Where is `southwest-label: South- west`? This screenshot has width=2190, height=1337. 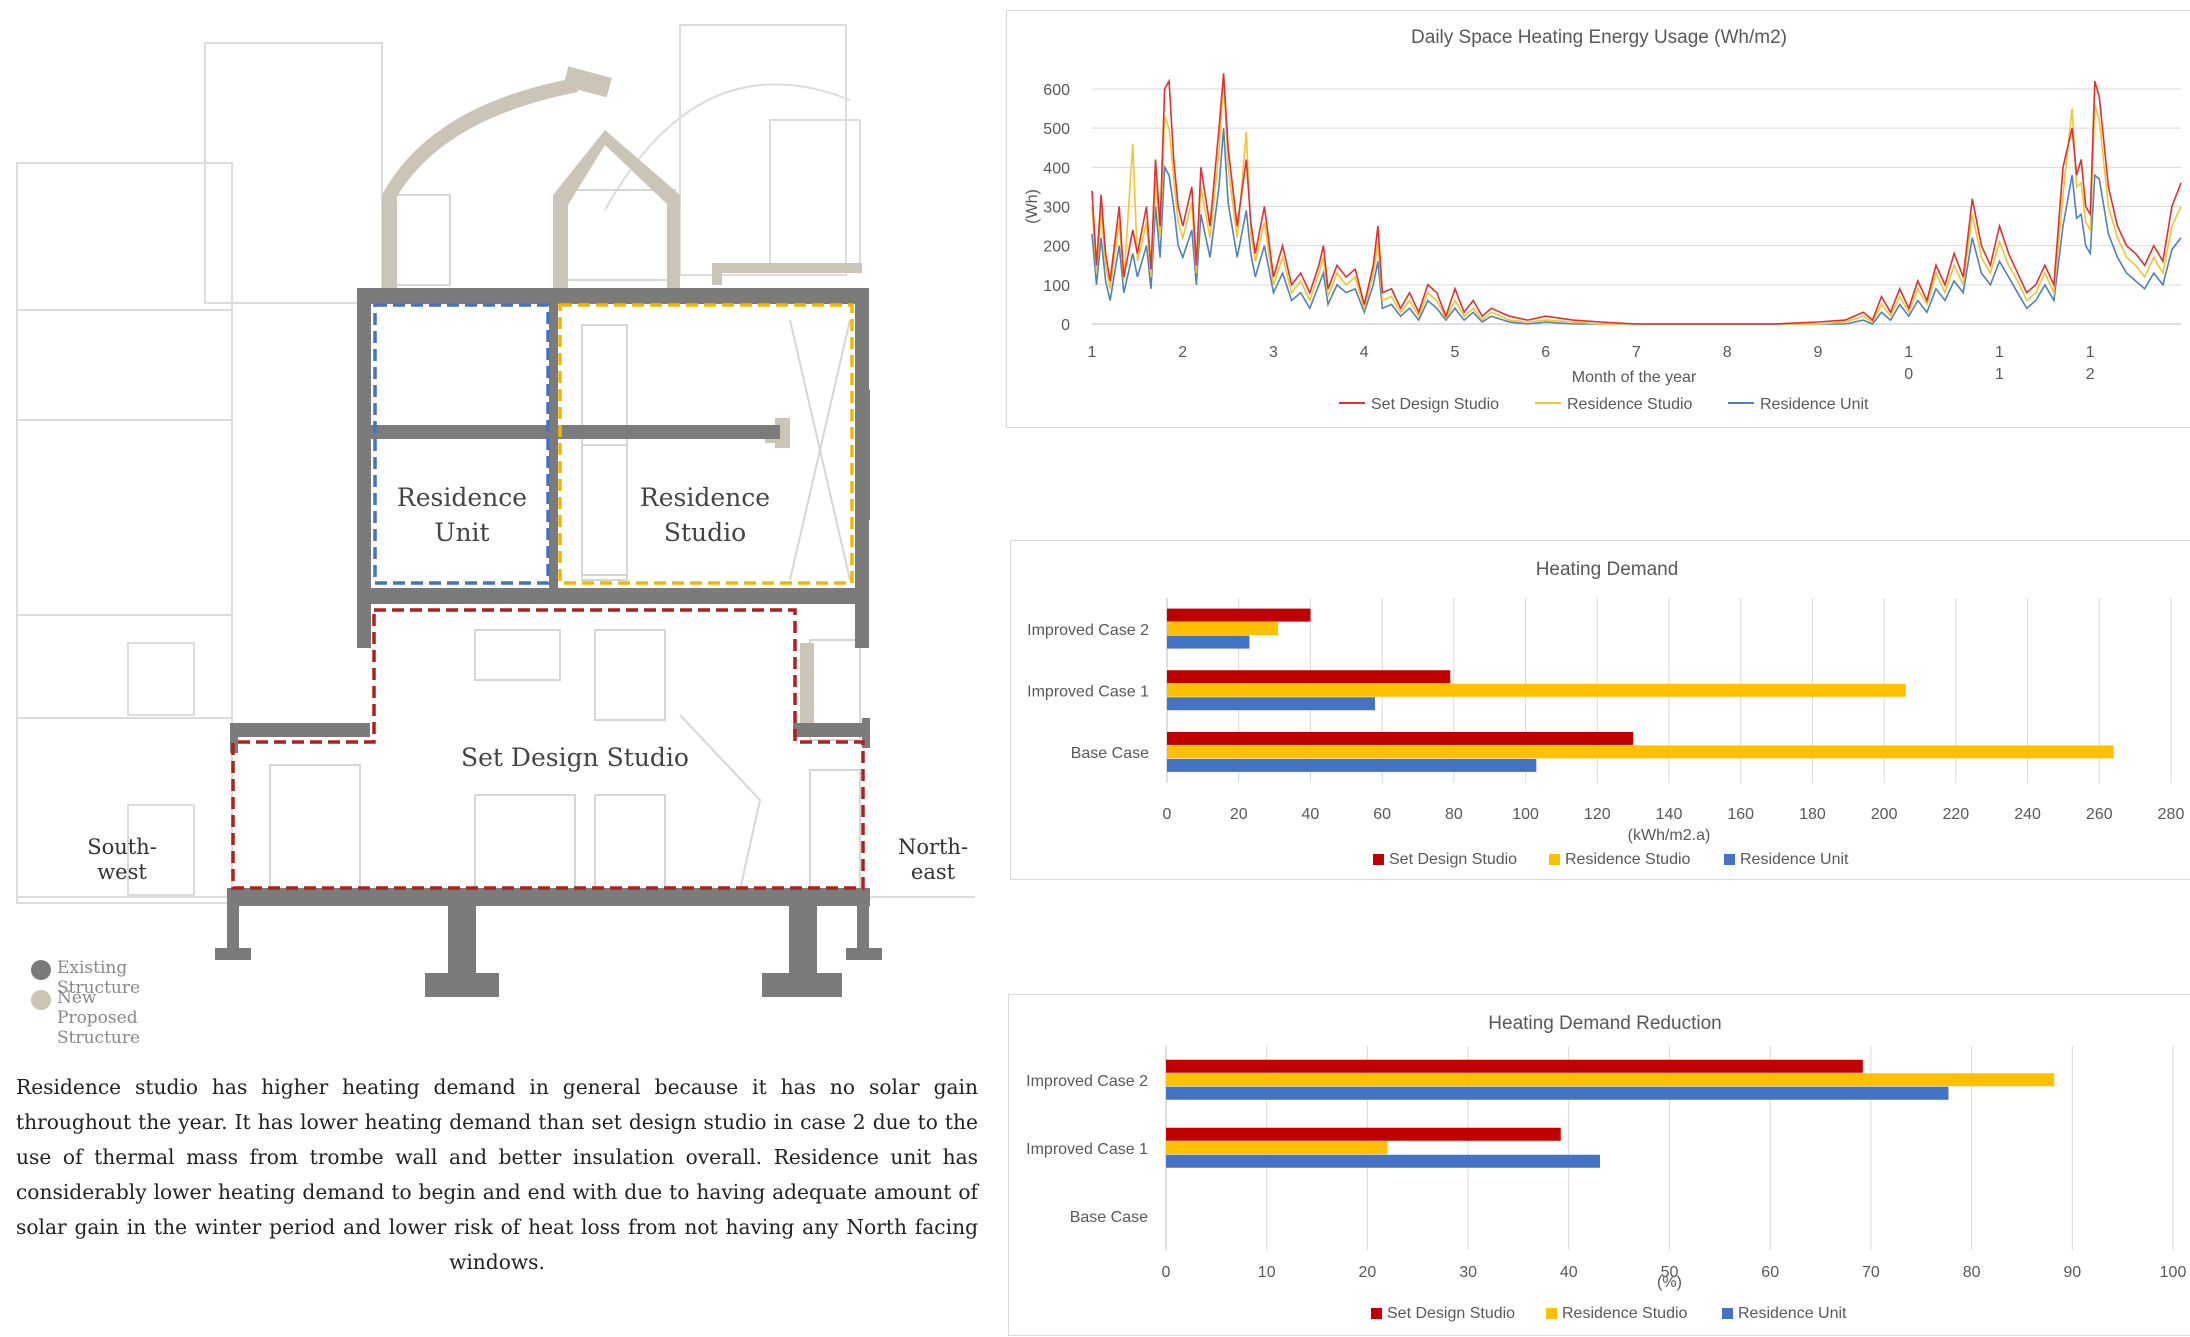 southwest-label: South- west is located at coordinates (122, 860).